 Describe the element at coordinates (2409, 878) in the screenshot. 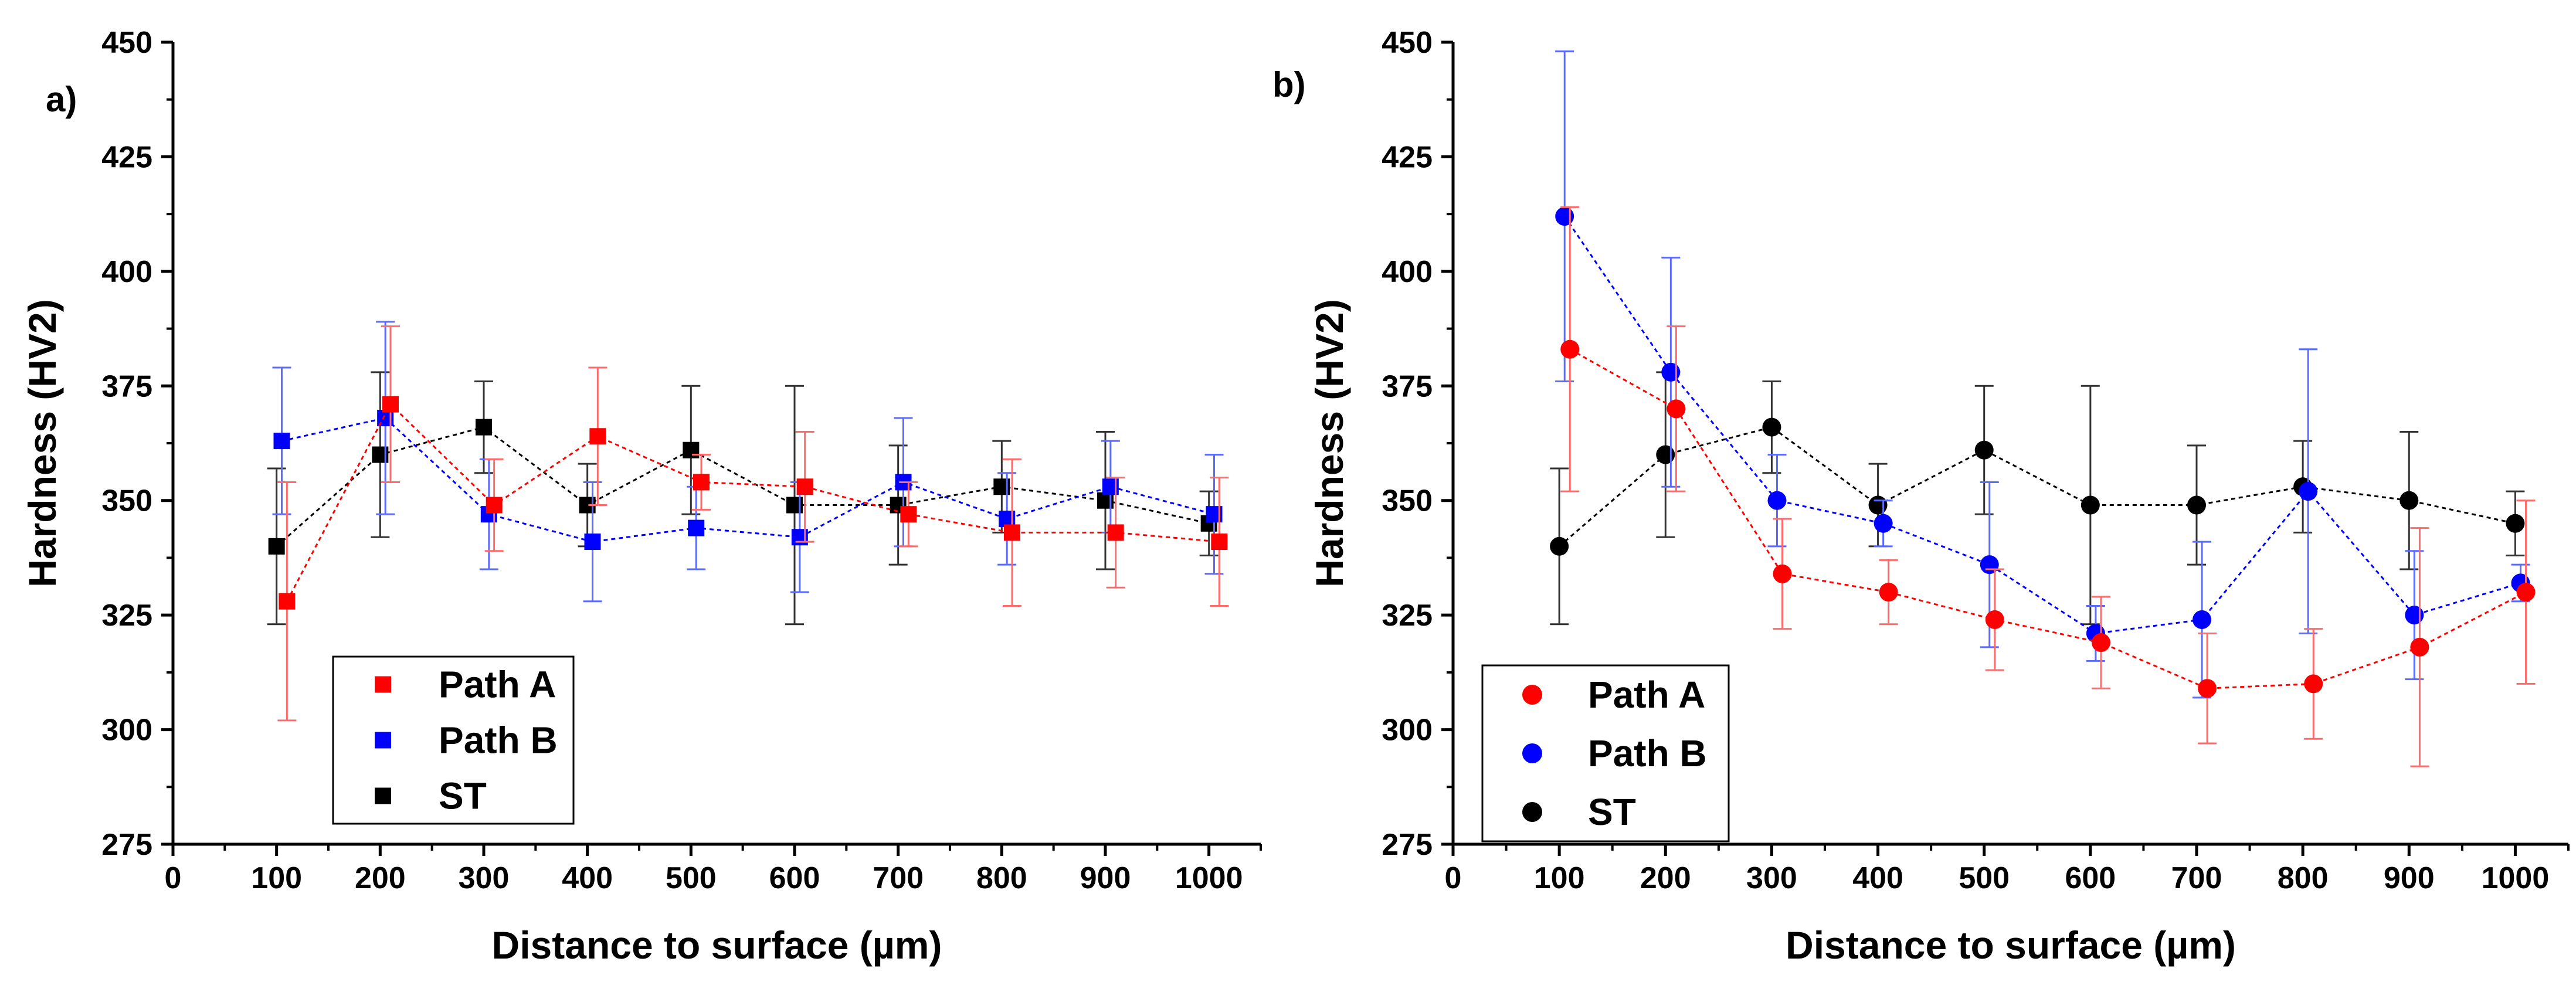

I see `x-tick-label-b: 900` at that location.